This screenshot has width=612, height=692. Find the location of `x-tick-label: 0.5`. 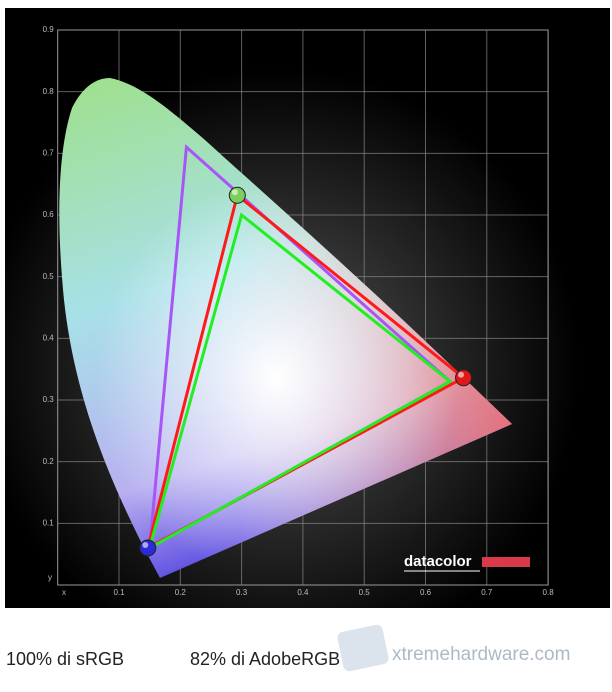

x-tick-label: 0.5 is located at coordinates (365, 592).